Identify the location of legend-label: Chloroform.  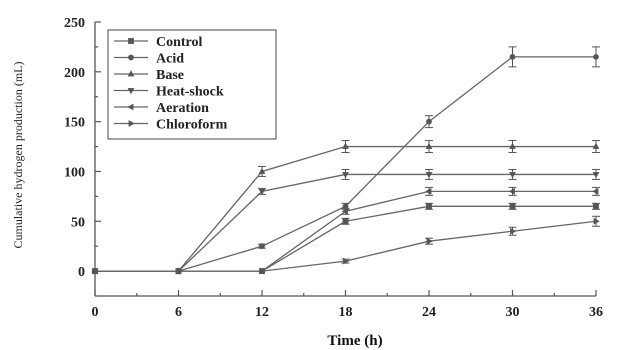
(192, 125).